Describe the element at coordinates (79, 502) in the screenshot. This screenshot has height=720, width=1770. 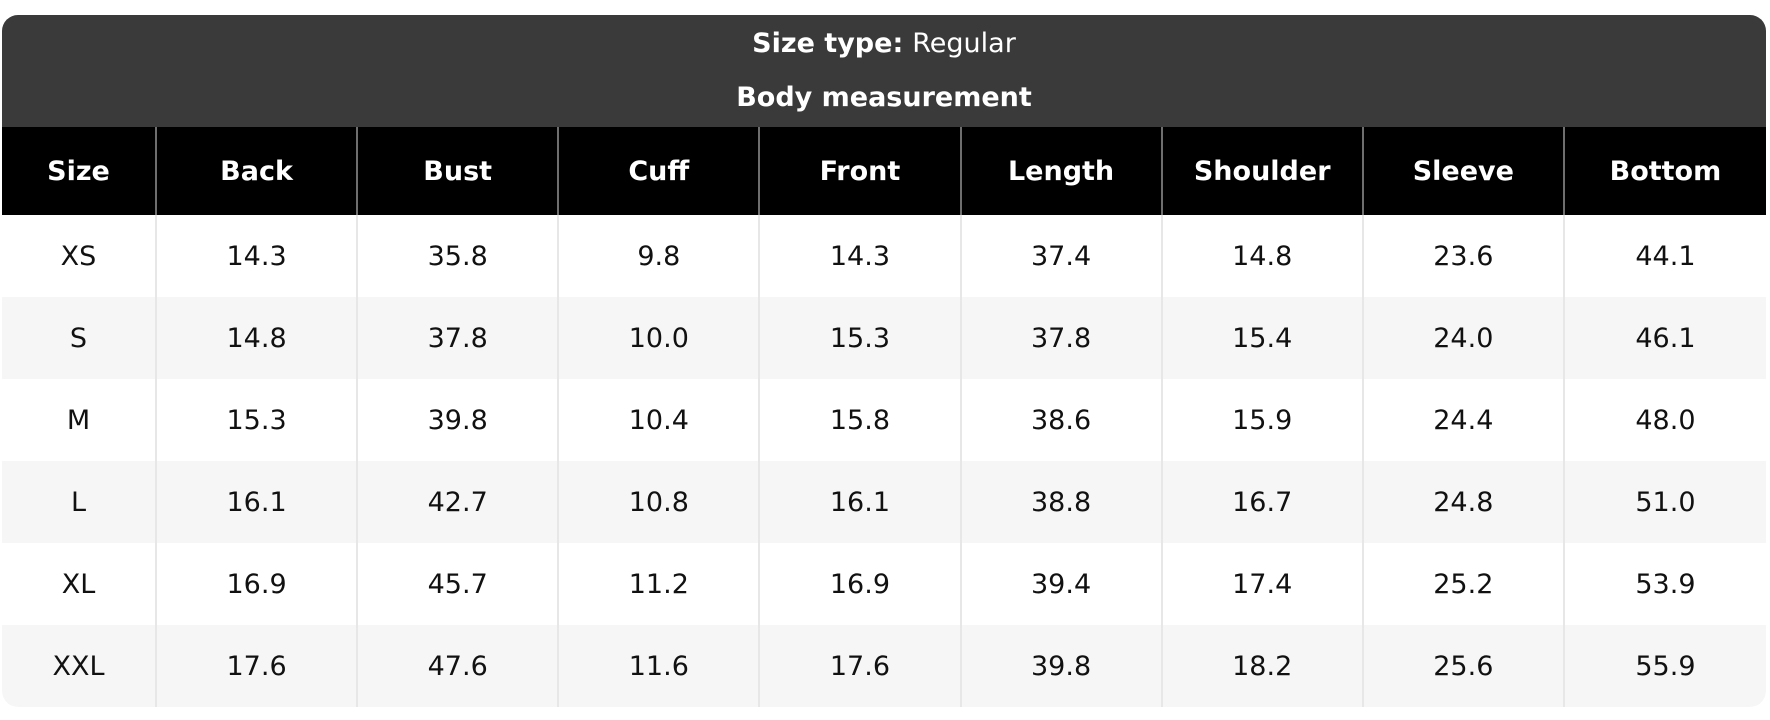
I see `size-label-cell: L` at that location.